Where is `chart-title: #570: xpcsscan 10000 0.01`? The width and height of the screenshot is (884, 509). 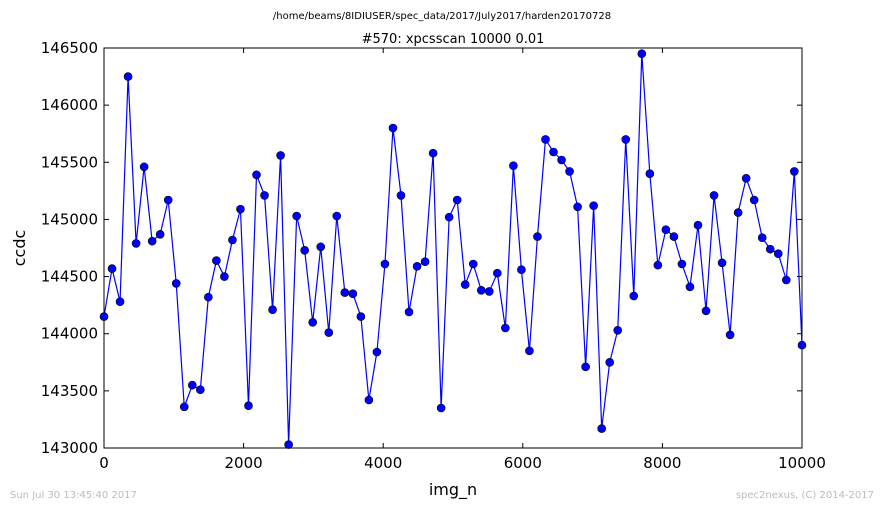
chart-title: #570: xpcsscan 10000 0.01 is located at coordinates (453, 39).